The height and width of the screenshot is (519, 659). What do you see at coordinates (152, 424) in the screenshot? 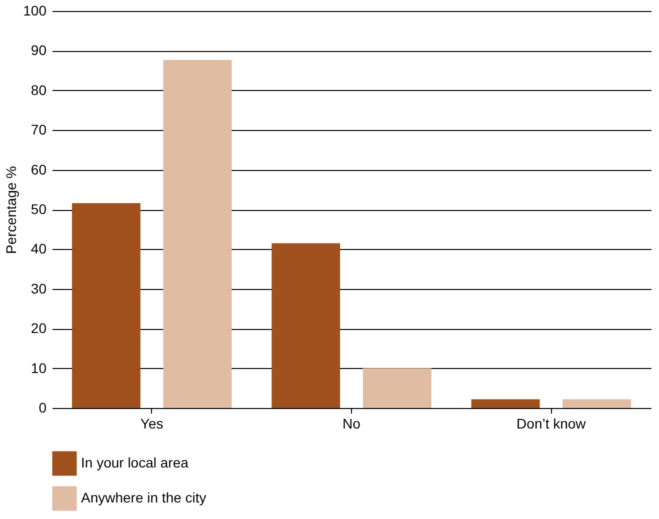
I see `x-tick-label: Yes` at bounding box center [152, 424].